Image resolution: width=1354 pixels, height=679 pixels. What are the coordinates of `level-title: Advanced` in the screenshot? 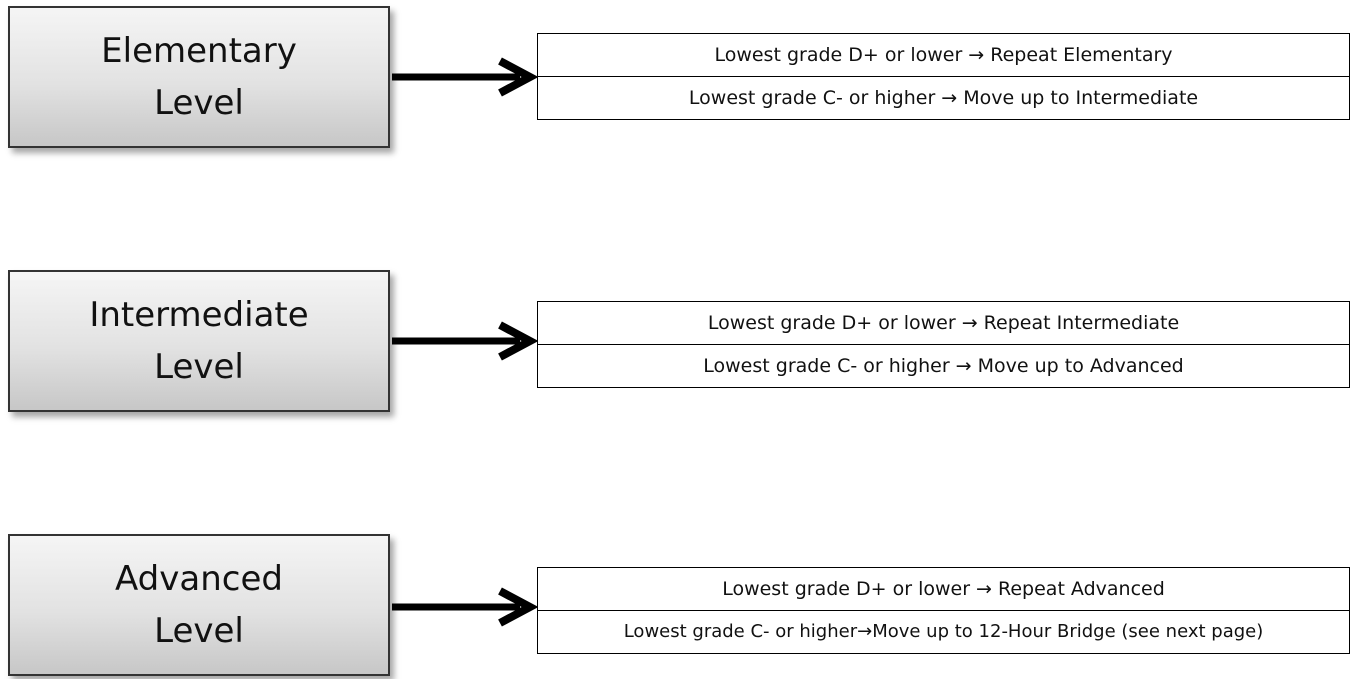 It's located at (199, 579).